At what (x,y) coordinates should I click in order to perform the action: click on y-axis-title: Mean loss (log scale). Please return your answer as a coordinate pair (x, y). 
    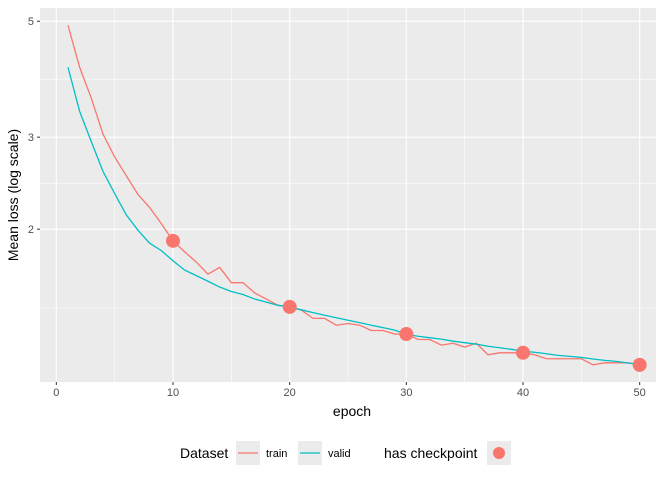
    Looking at the image, I should click on (13, 195).